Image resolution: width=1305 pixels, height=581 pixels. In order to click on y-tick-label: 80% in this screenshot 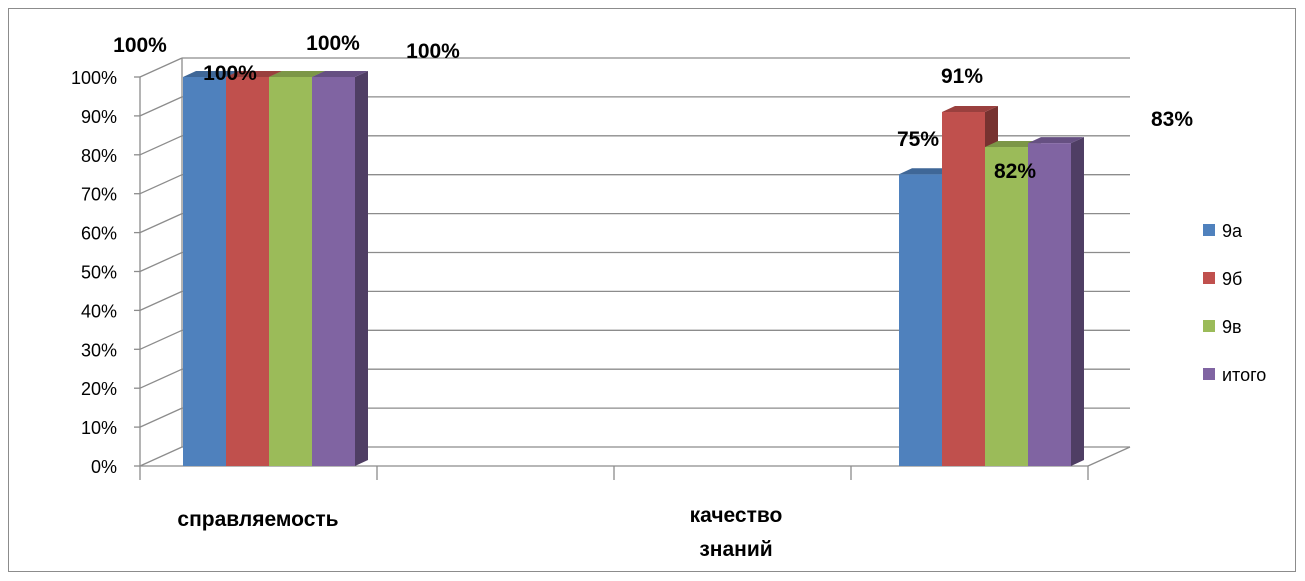, I will do `click(99, 156)`.